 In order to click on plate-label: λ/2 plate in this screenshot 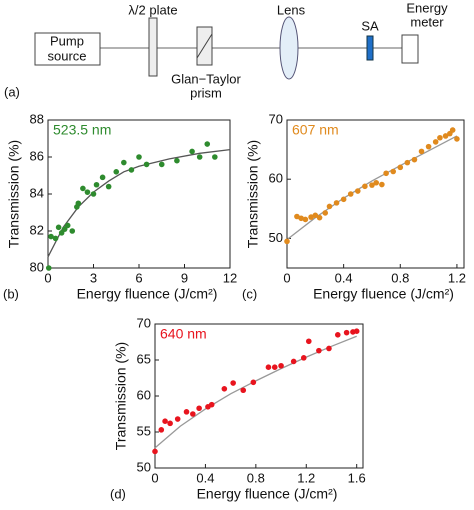, I will do `click(152, 9)`.